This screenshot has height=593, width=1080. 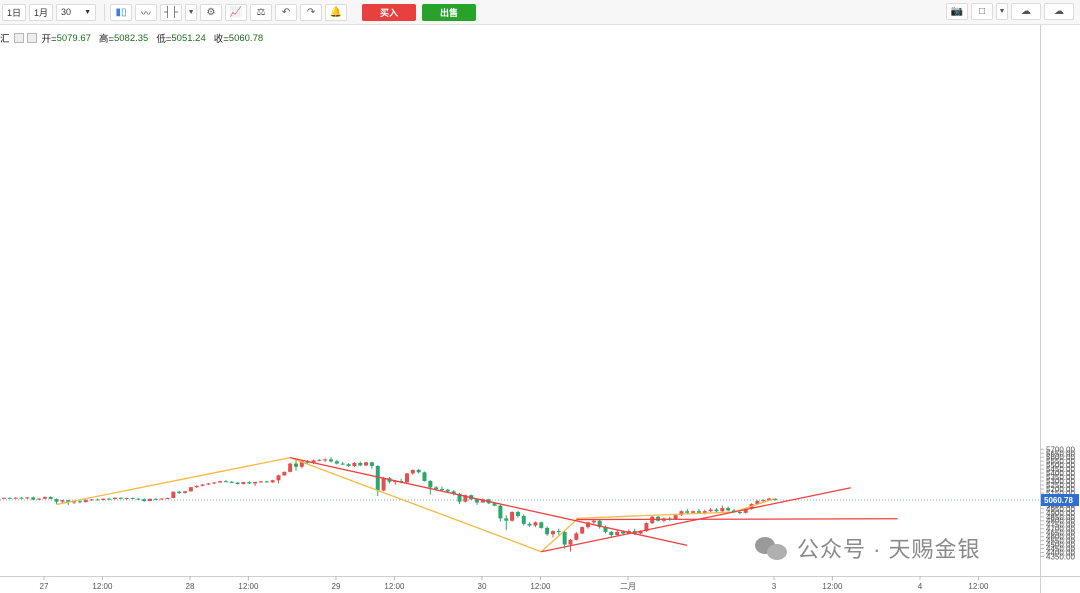 I want to click on bar-chart-icon: ┤├, so click(x=171, y=12).